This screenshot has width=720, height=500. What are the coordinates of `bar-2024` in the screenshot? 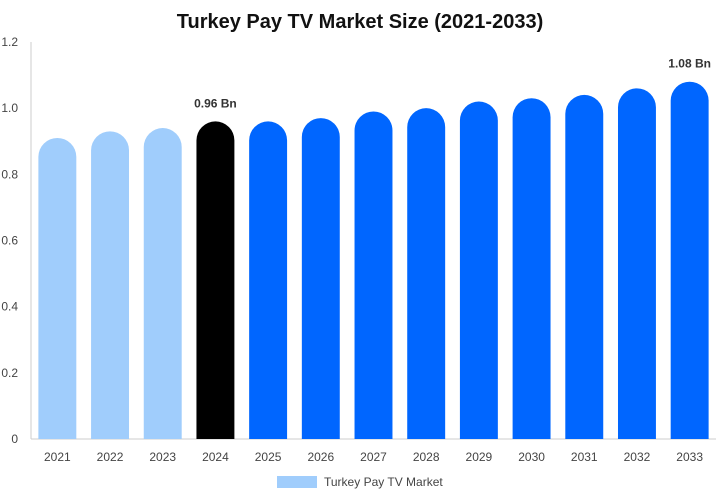 It's located at (215, 280).